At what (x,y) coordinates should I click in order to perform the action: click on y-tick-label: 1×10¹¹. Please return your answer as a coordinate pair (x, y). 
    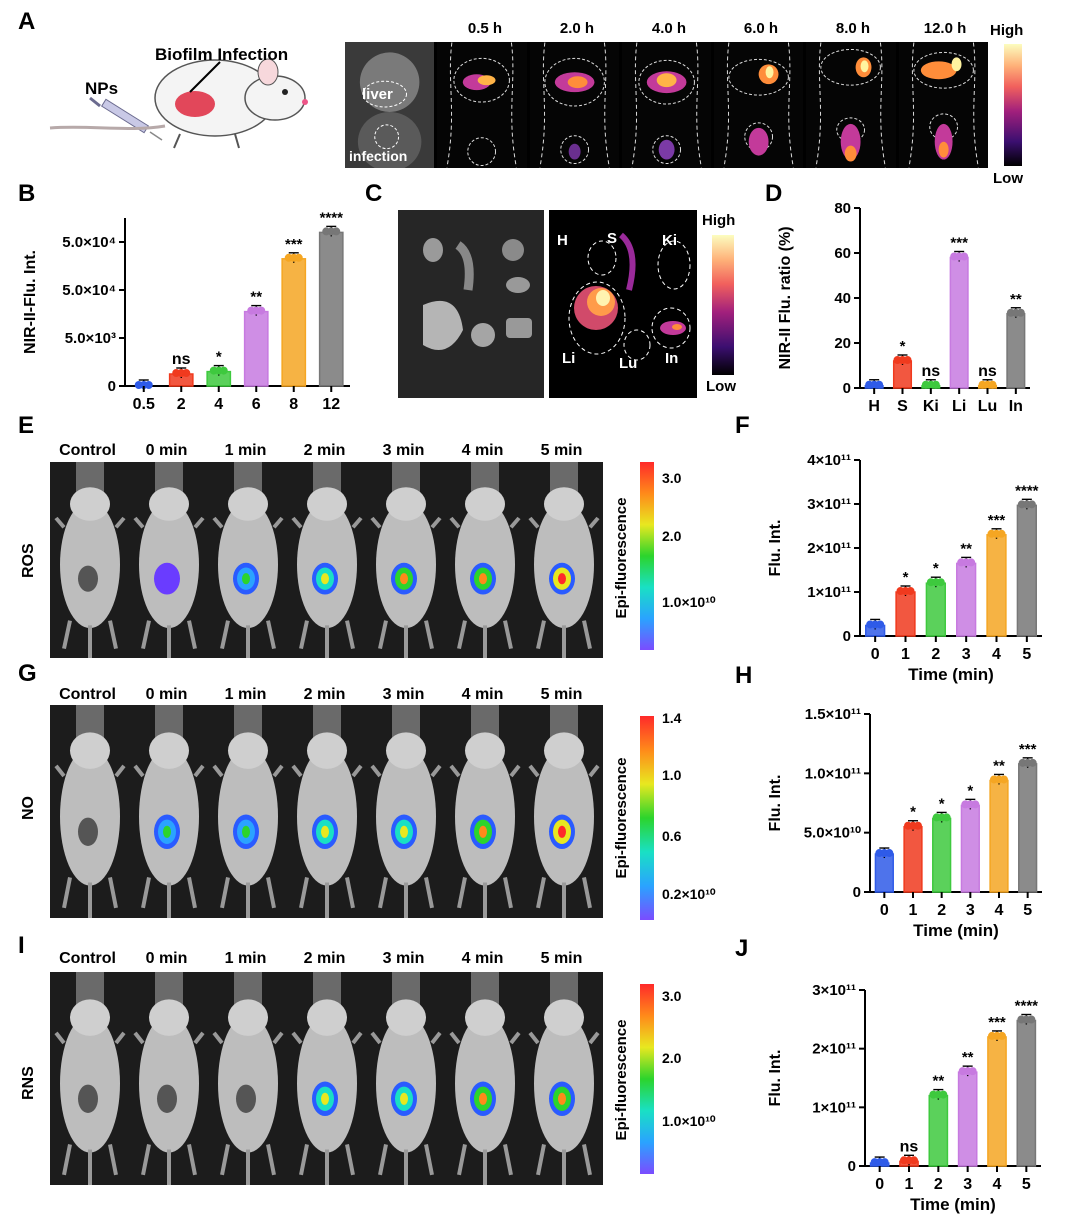
    Looking at the image, I should click on (834, 1107).